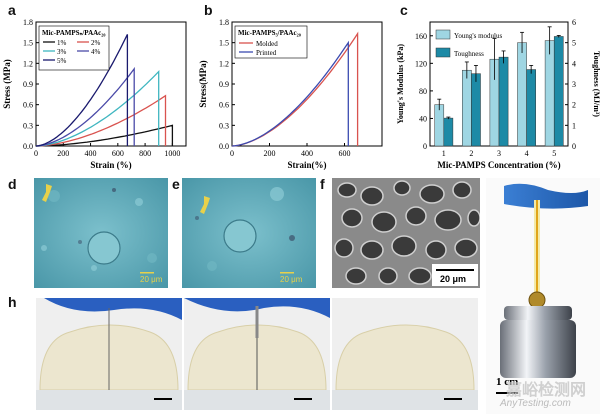 This screenshot has width=600, height=414. What do you see at coordinates (47, 193) in the screenshot?
I see `particle-d` at bounding box center [47, 193].